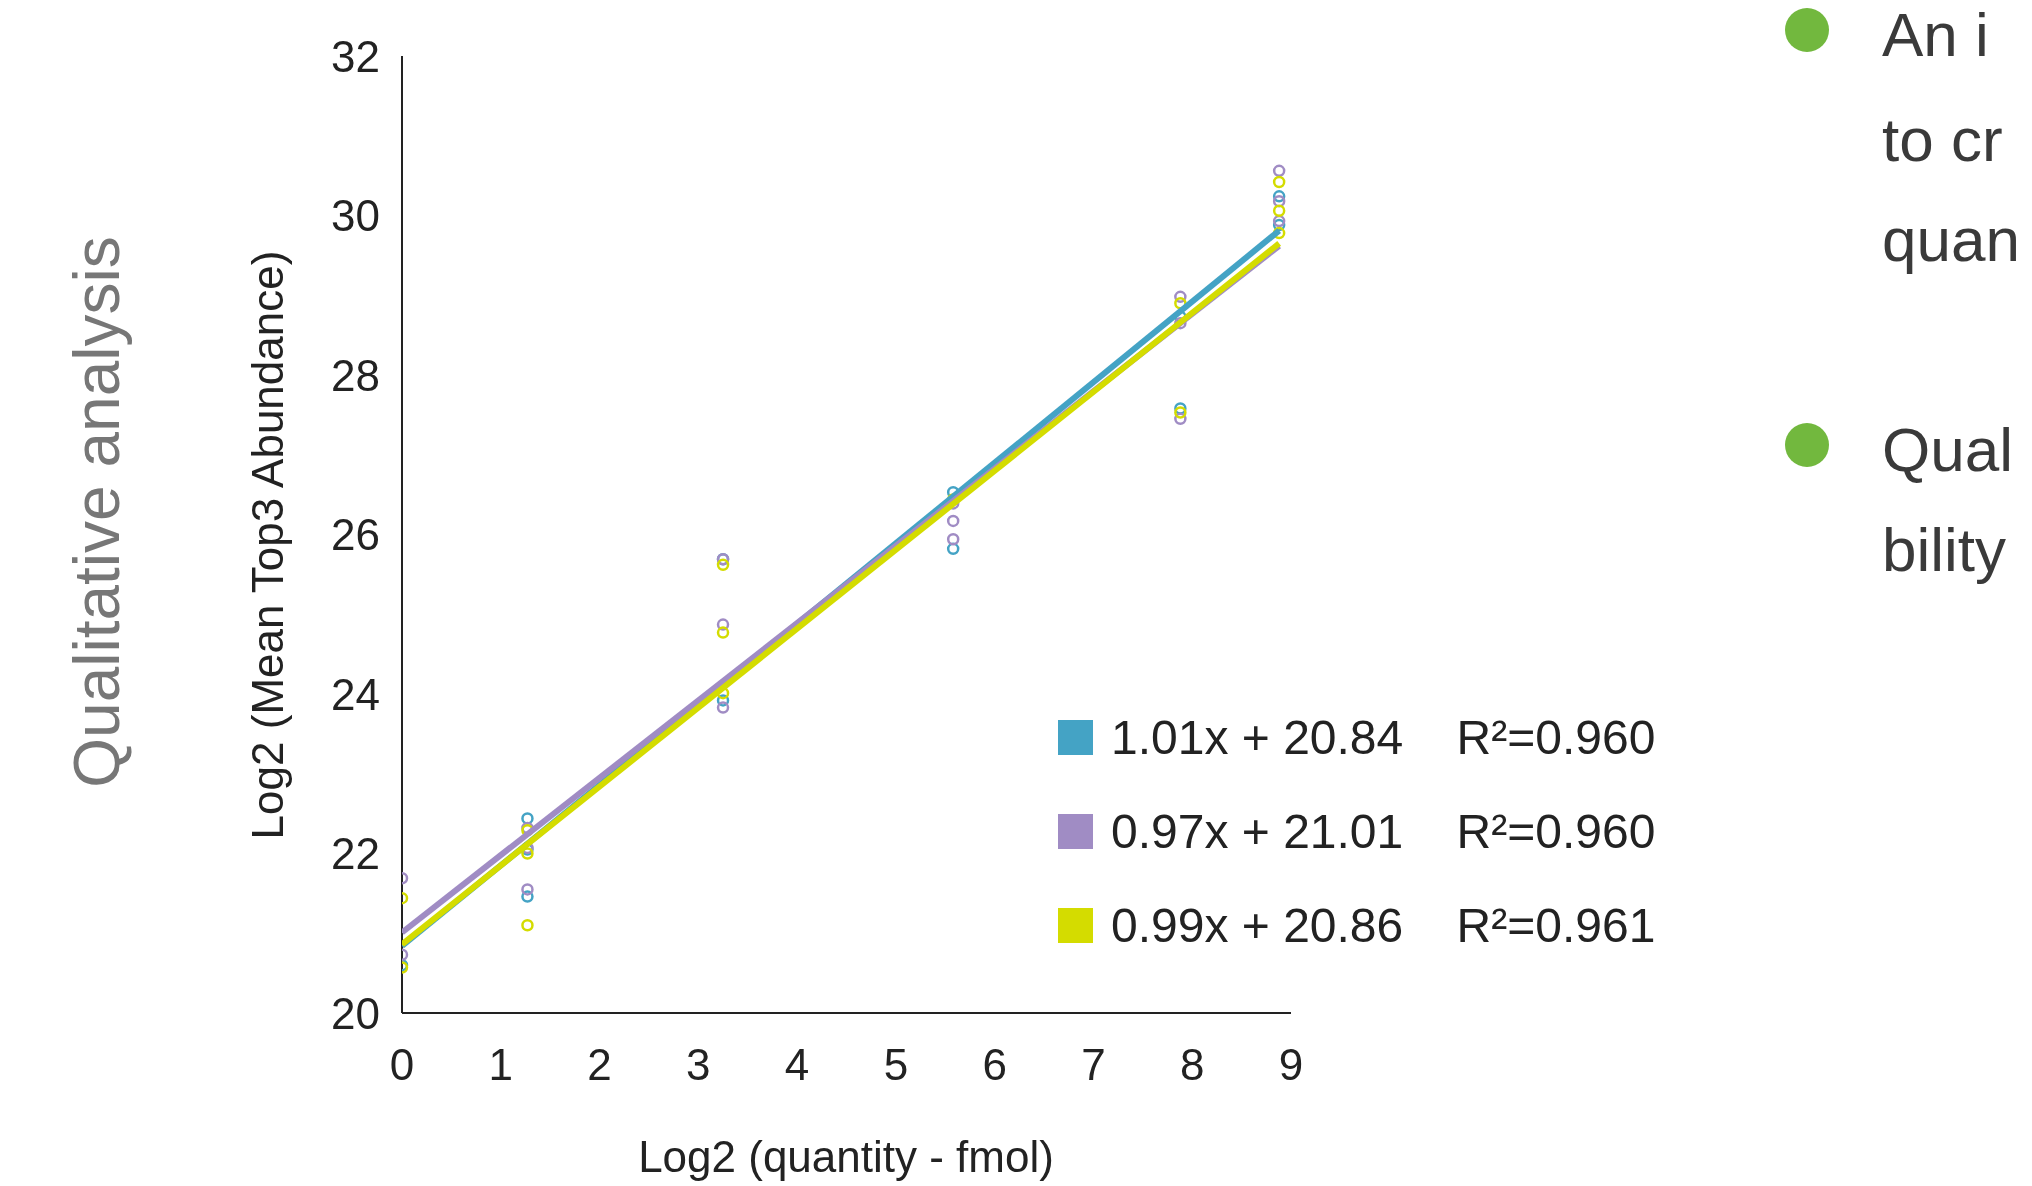 The width and height of the screenshot is (2032, 1186). Describe the element at coordinates (1192, 1065) in the screenshot. I see `x-tick-label: 8` at that location.